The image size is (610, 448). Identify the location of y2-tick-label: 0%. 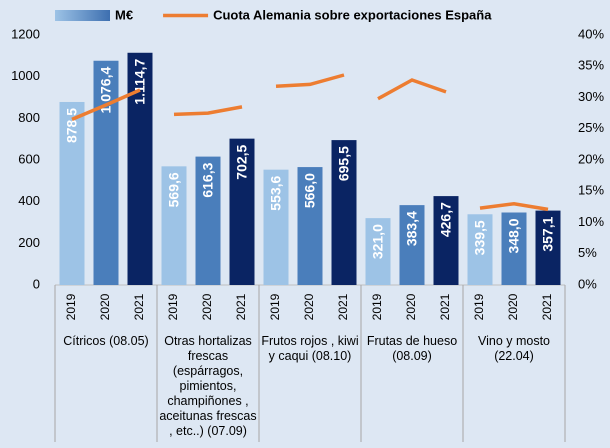
(587, 283).